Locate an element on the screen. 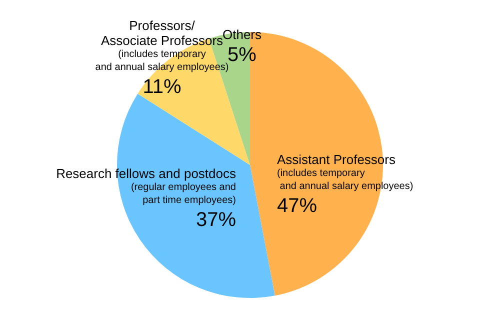  slice-label: Others is located at coordinates (242, 34).